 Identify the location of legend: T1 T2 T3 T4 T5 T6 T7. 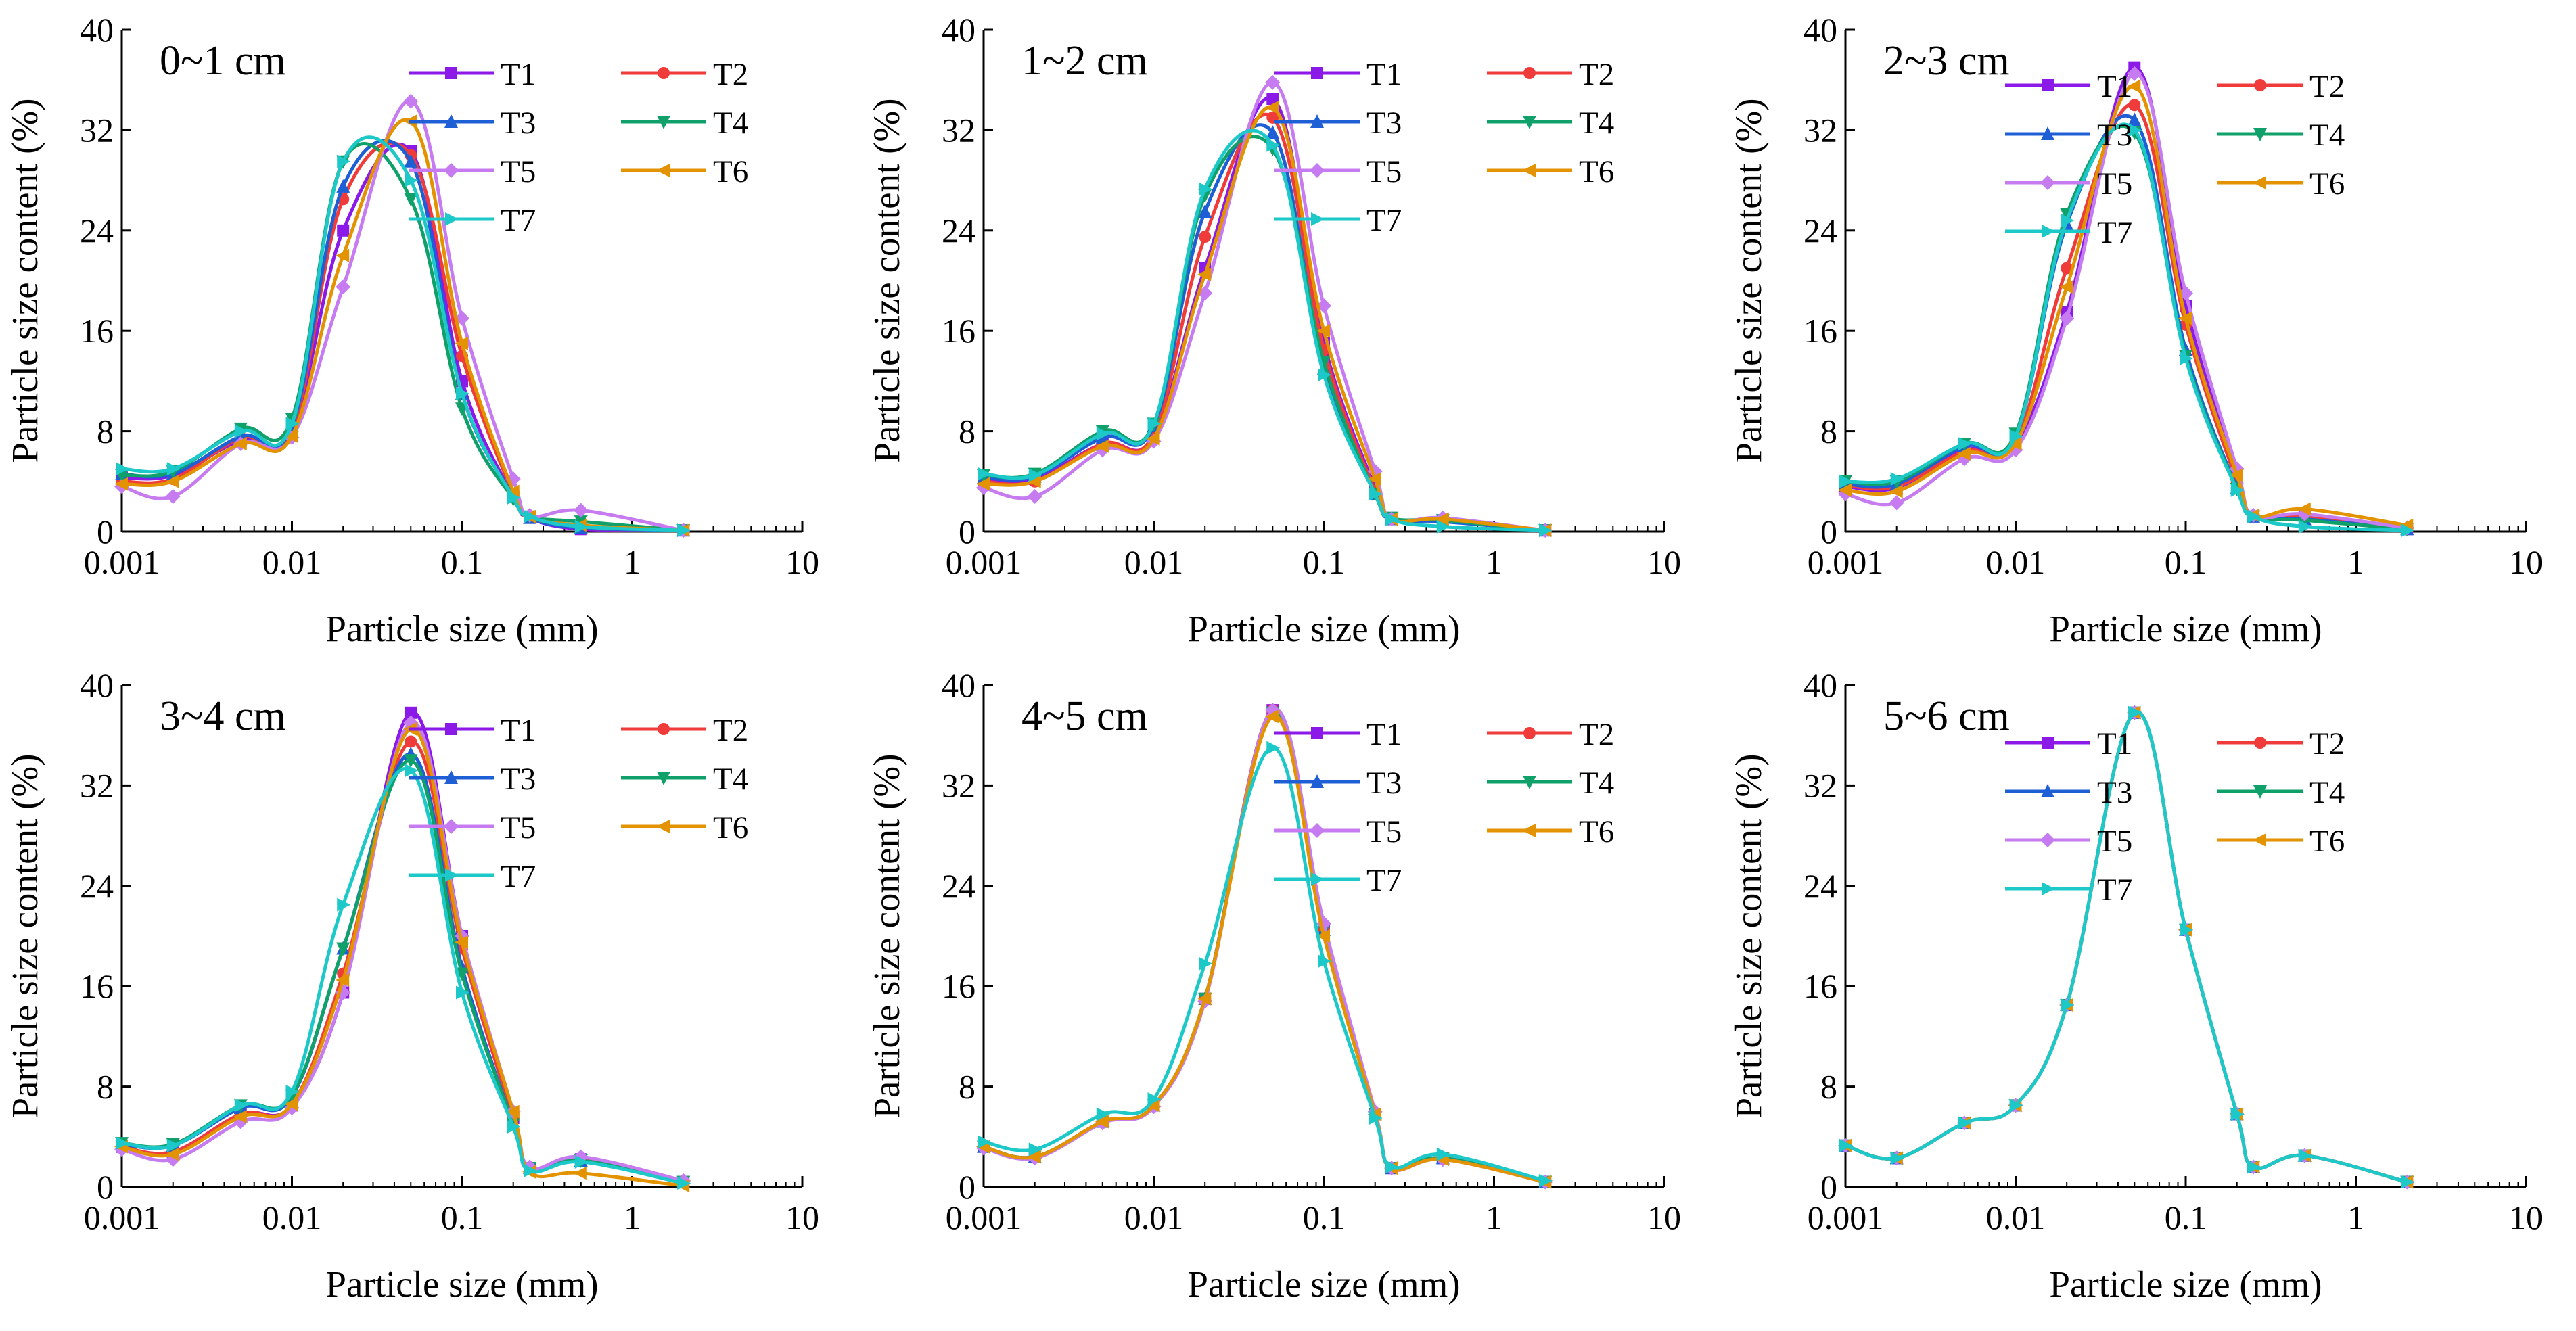
(578, 147).